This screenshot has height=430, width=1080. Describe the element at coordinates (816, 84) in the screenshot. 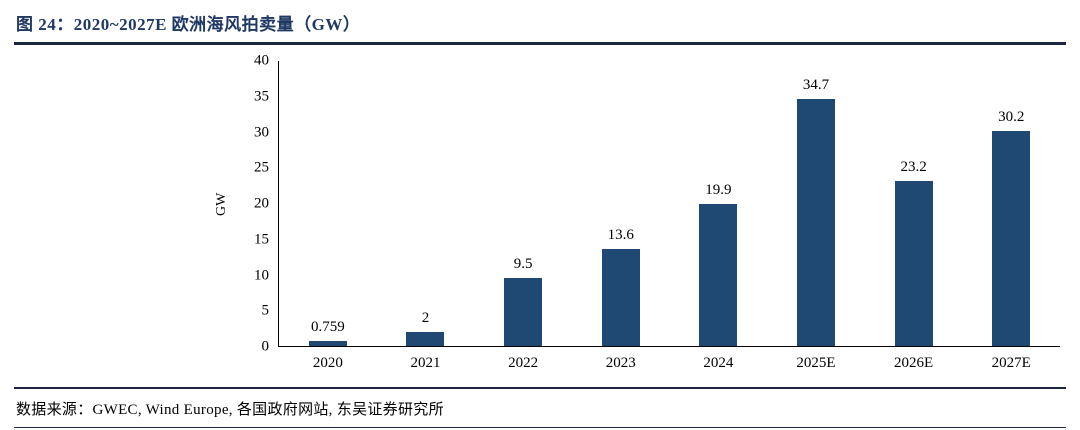

I see `bar-value-label: 34.7` at that location.